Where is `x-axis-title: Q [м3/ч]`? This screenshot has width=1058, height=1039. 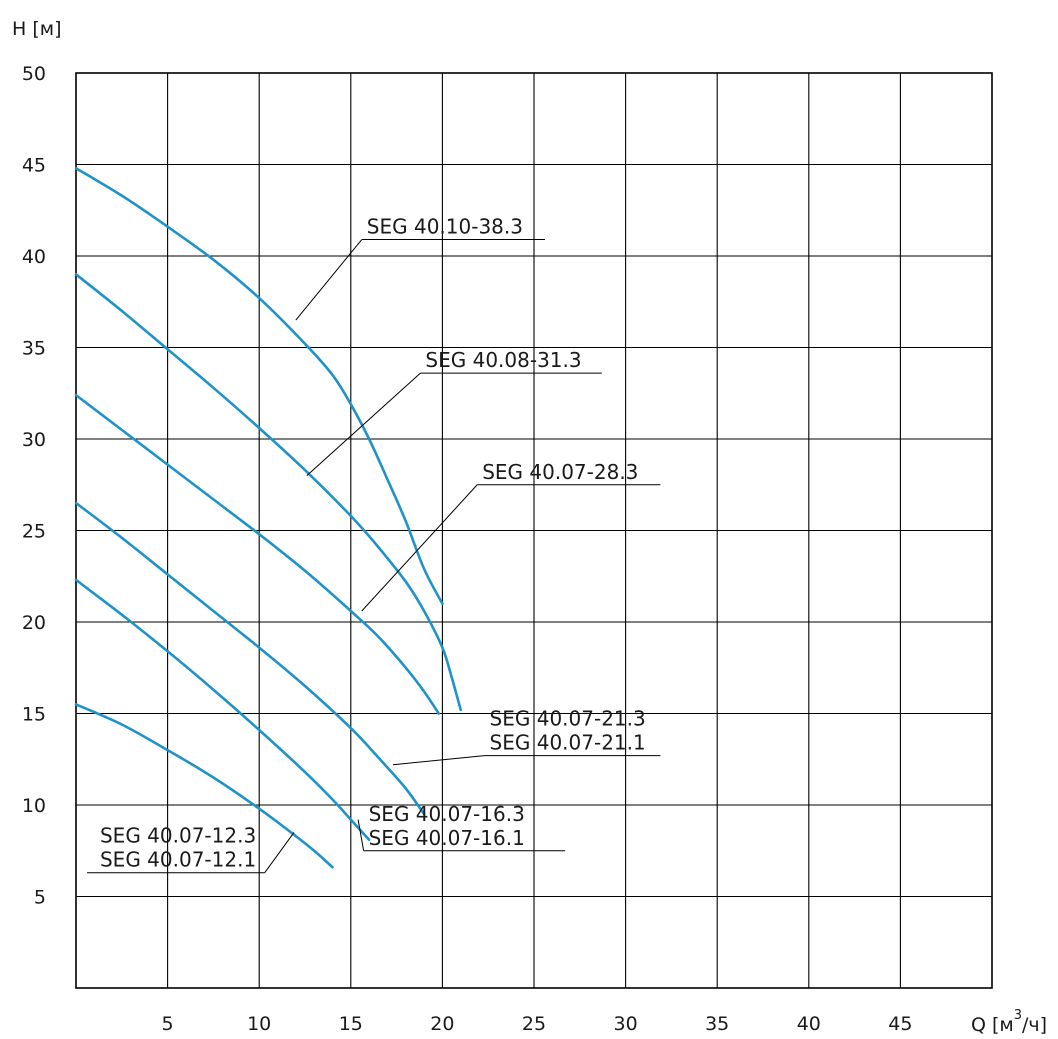 x-axis-title: Q [м3/ч] is located at coordinates (1009, 1022).